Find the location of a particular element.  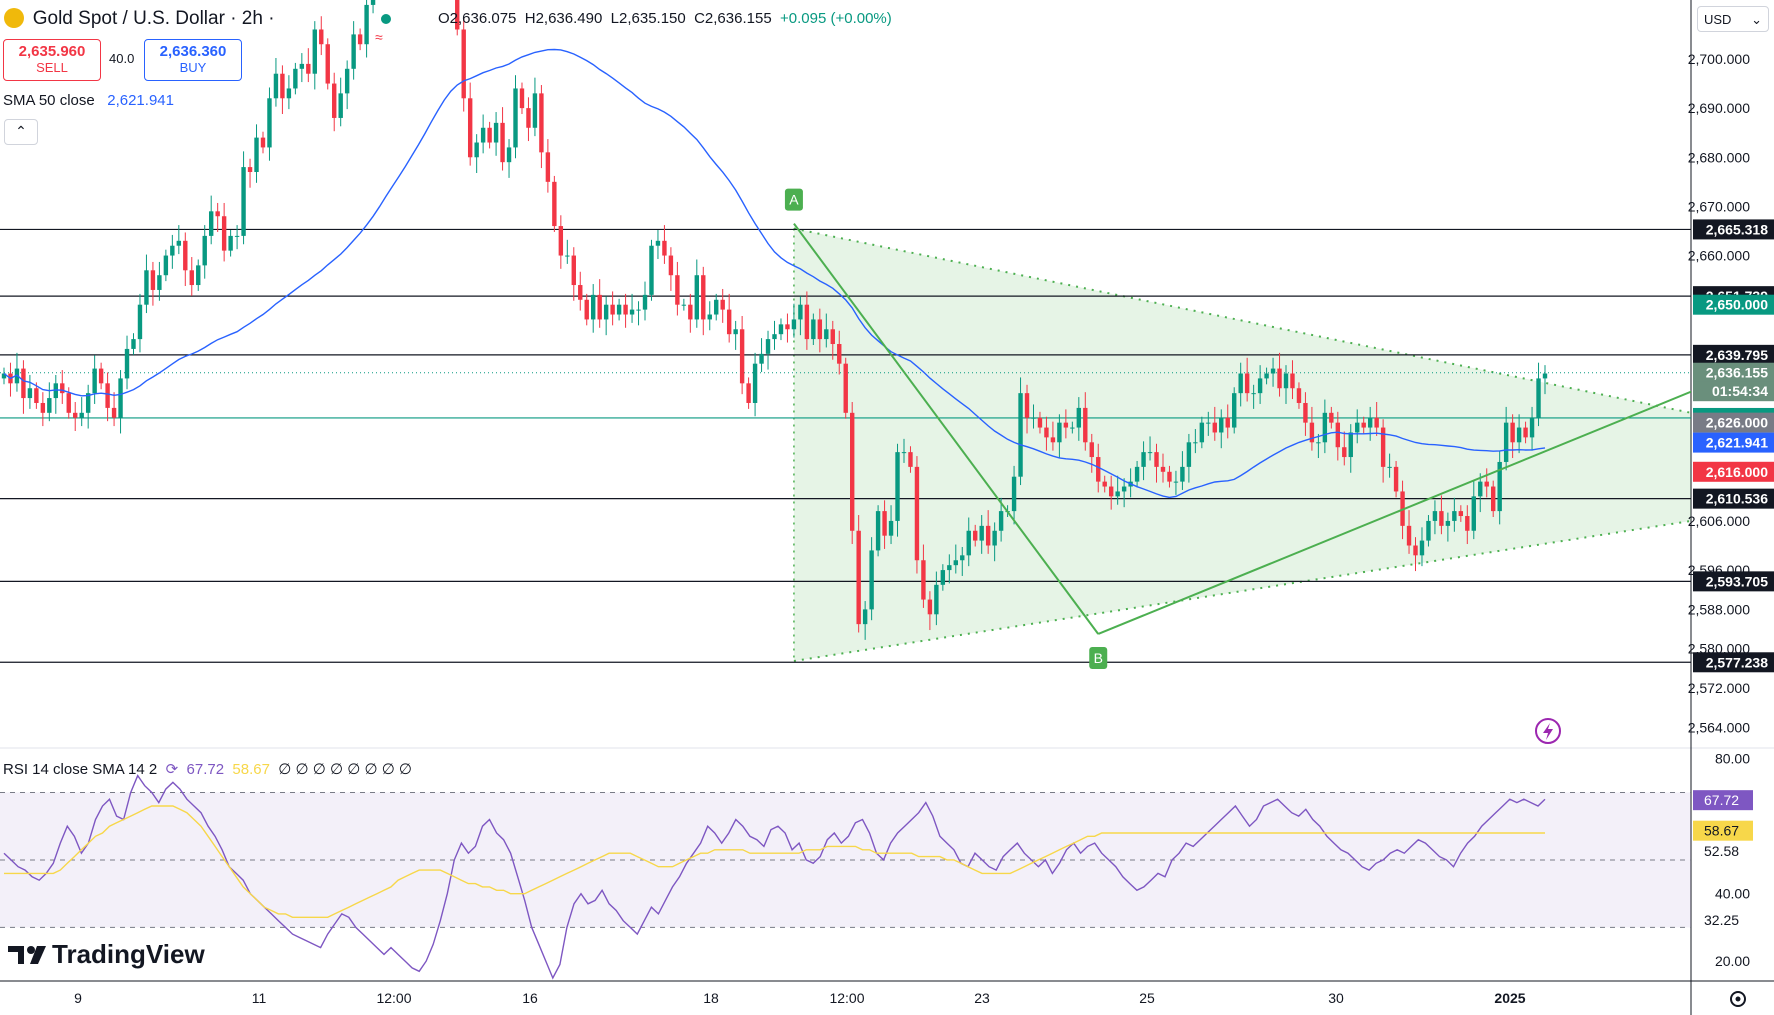

symbol-title: Gold Spot / U.S. Dollar · 2h · is located at coordinates (153, 18).